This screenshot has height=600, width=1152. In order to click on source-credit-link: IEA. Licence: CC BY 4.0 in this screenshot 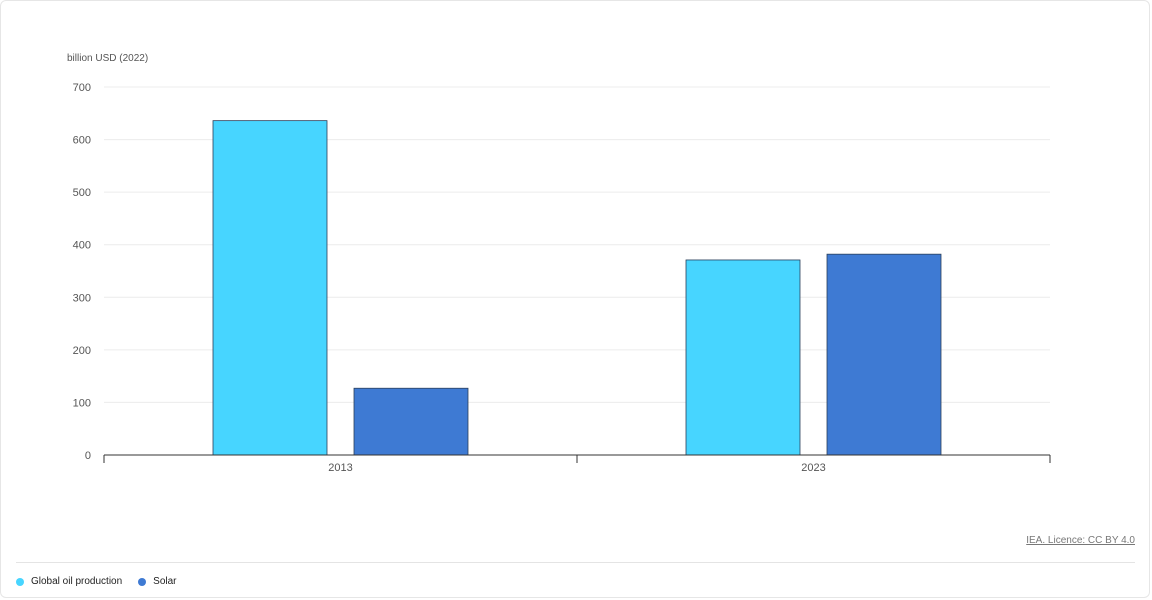, I will do `click(1080, 540)`.